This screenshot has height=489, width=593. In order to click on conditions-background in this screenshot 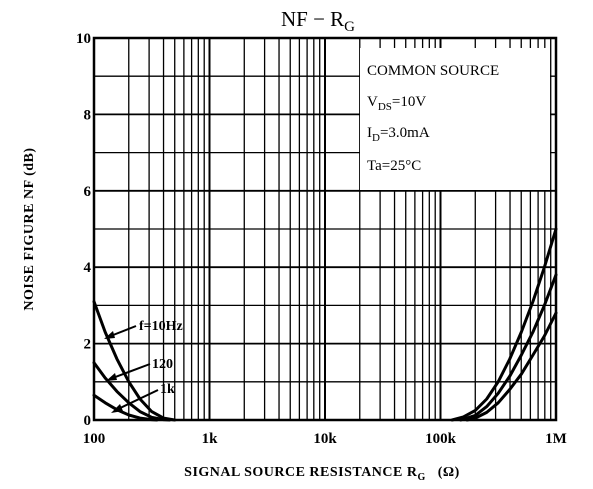, I will do `click(455, 119)`.